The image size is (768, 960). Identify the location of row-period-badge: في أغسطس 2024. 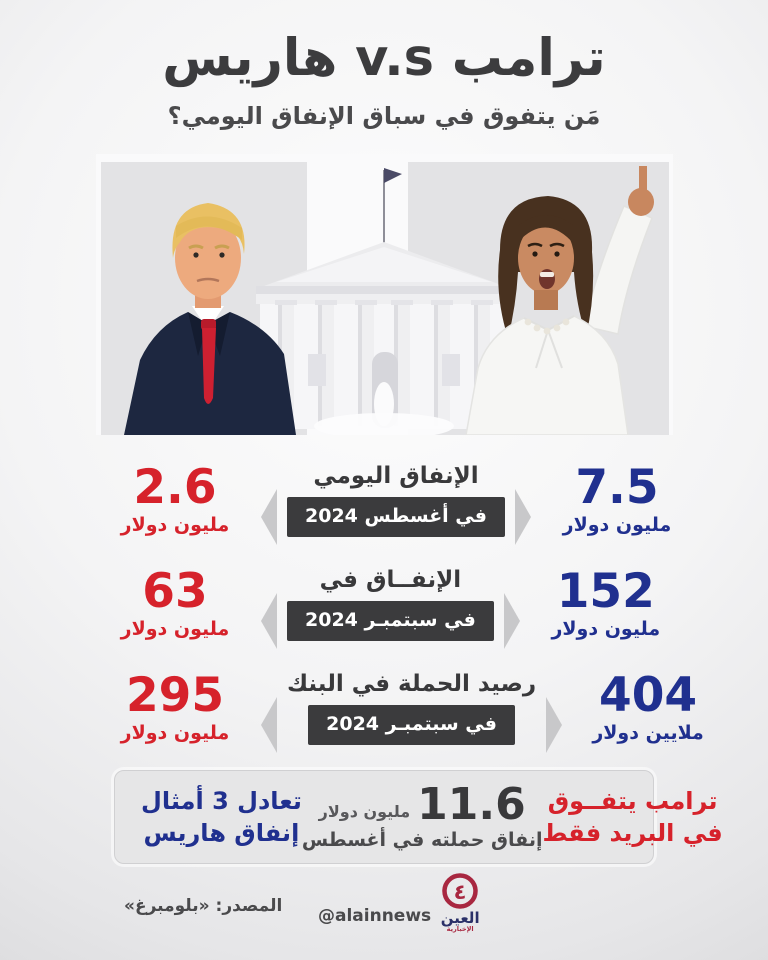
(396, 517).